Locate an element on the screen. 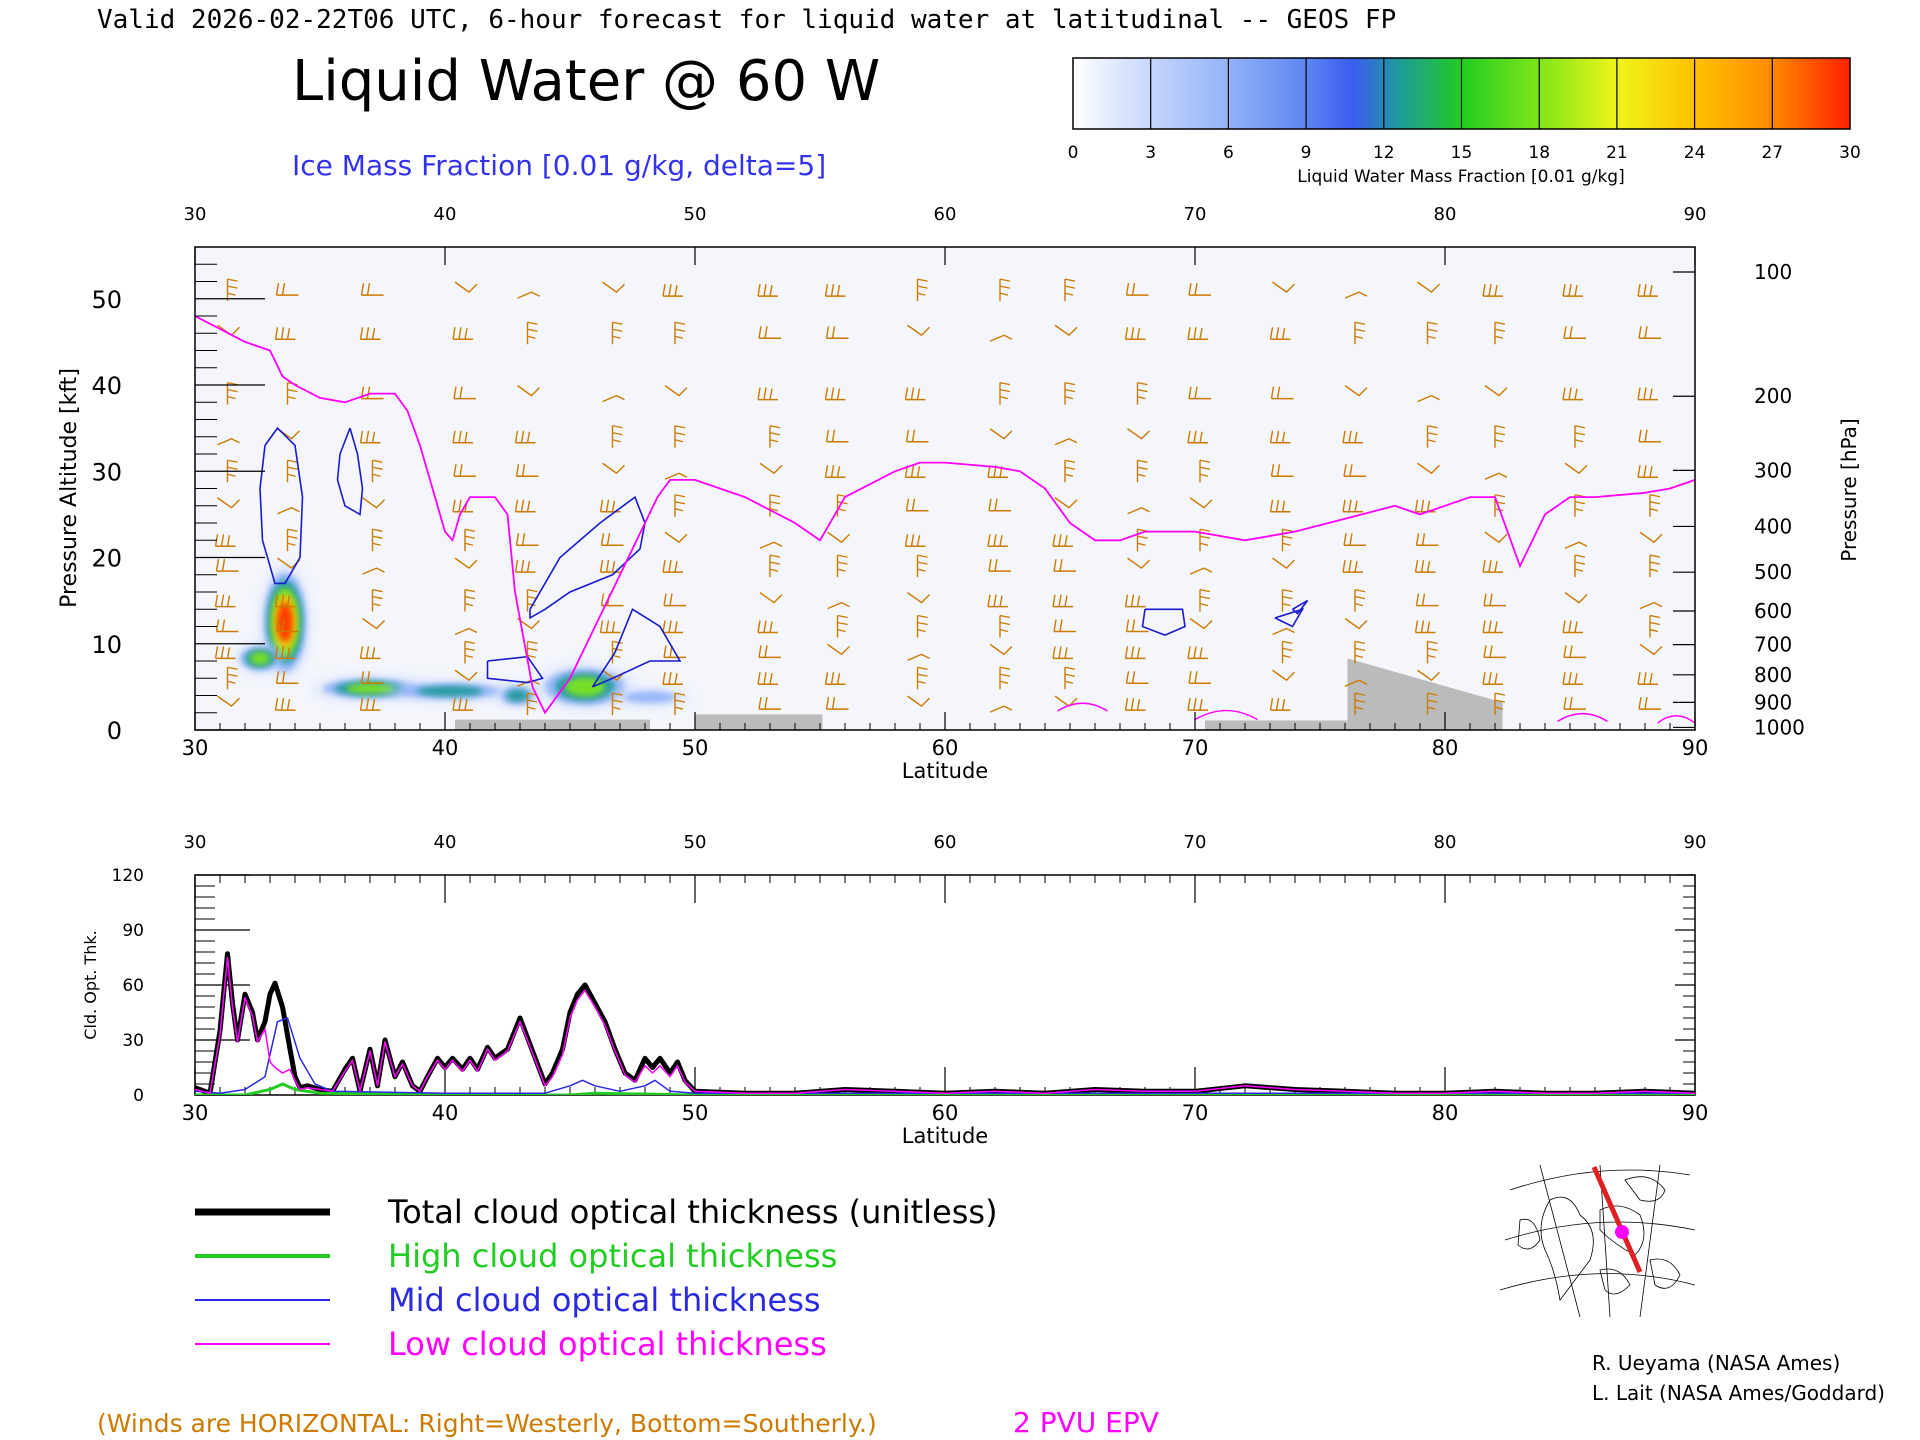  pressure-tick-label: 200 is located at coordinates (1773, 396).